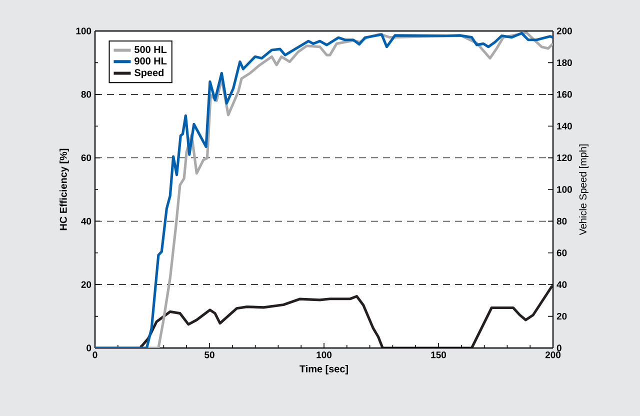 The width and height of the screenshot is (640, 416). What do you see at coordinates (564, 94) in the screenshot?
I see `y2-tick-label: 160` at bounding box center [564, 94].